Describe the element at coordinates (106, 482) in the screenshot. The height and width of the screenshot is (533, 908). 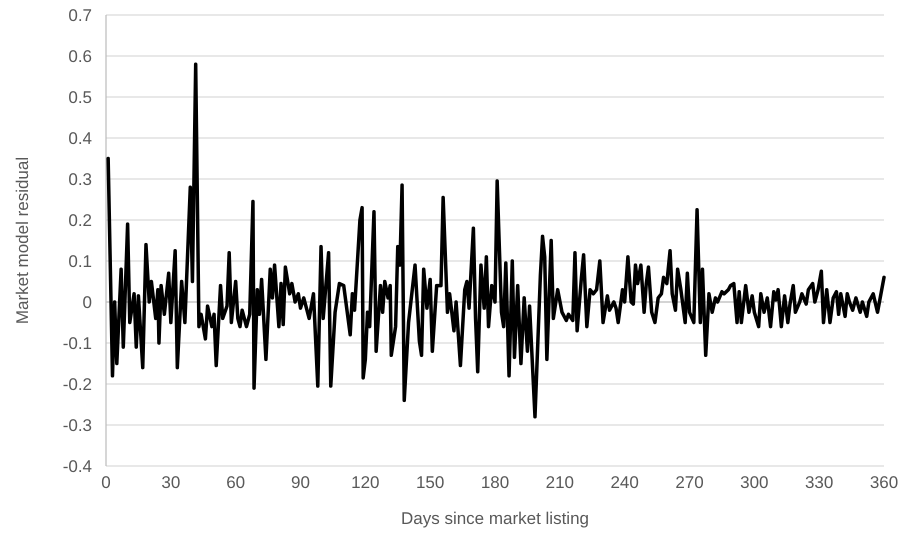
I see `x-tick-label: 0` at that location.